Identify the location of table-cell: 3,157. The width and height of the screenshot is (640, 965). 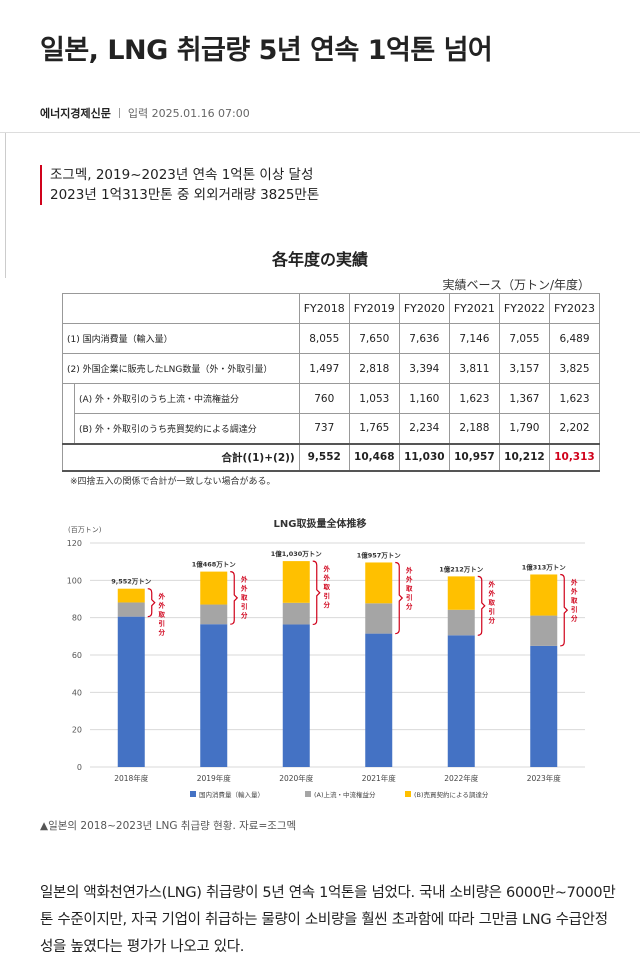
(524, 368).